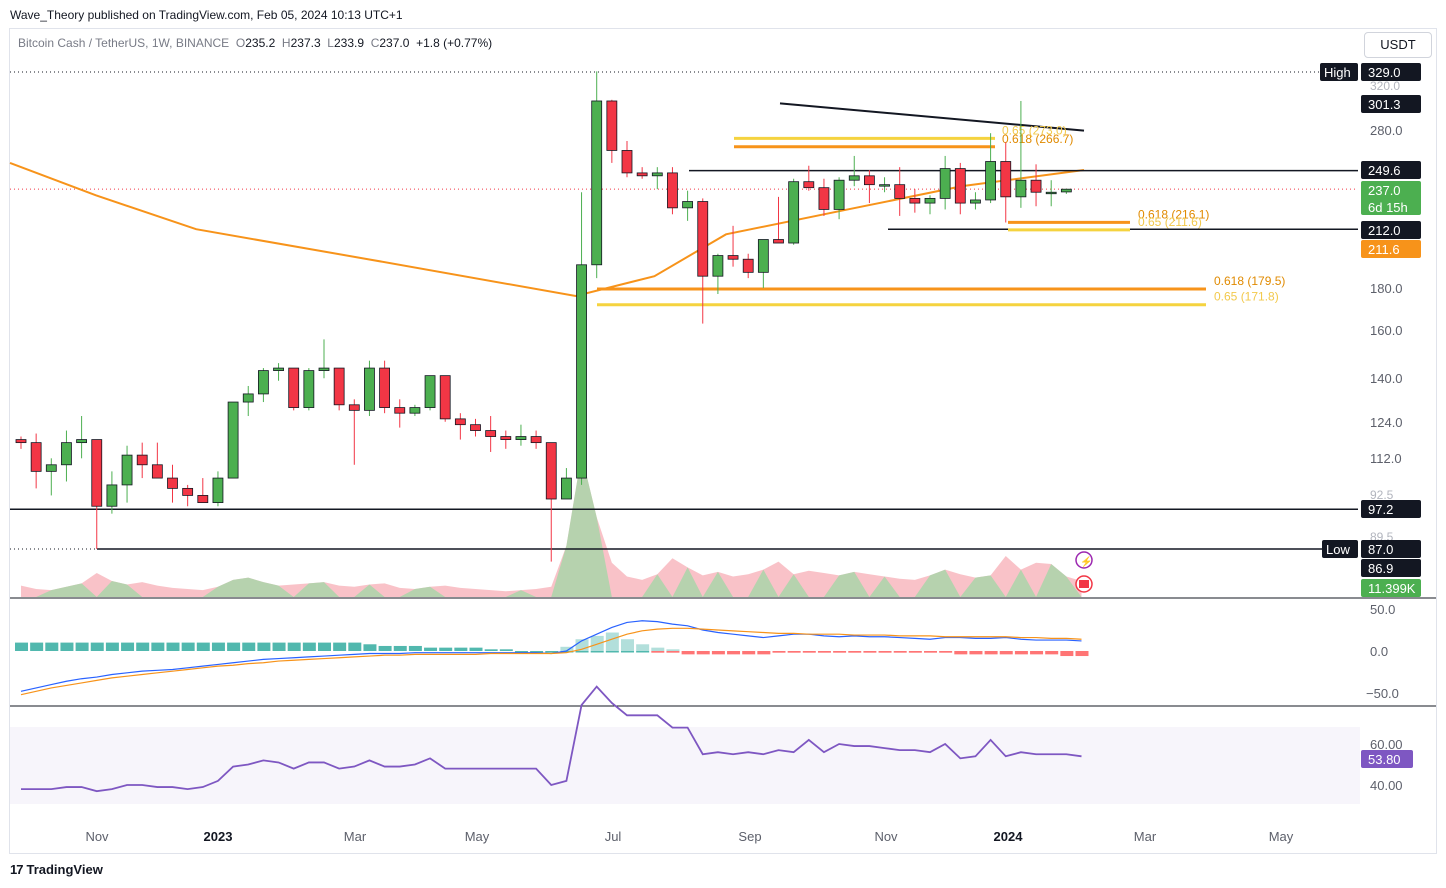  Describe the element at coordinates (1391, 198) in the screenshot. I see `tag-current-bg` at that location.